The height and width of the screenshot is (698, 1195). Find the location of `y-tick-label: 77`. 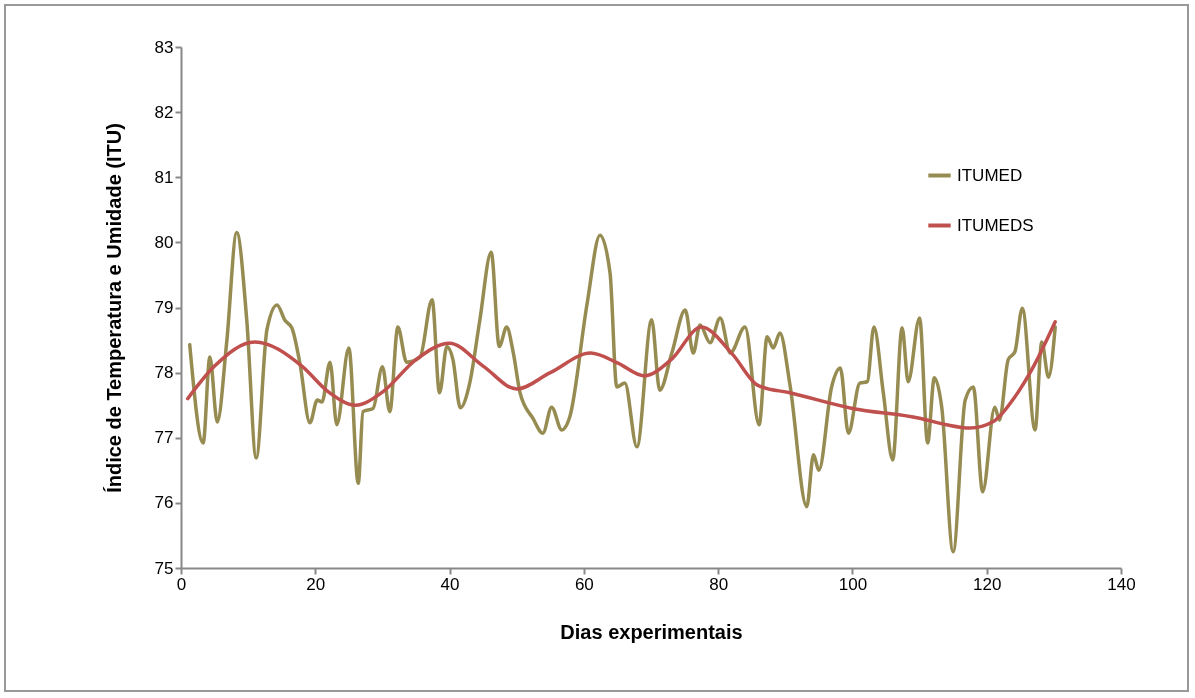

y-tick-label: 77 is located at coordinates (164, 438).